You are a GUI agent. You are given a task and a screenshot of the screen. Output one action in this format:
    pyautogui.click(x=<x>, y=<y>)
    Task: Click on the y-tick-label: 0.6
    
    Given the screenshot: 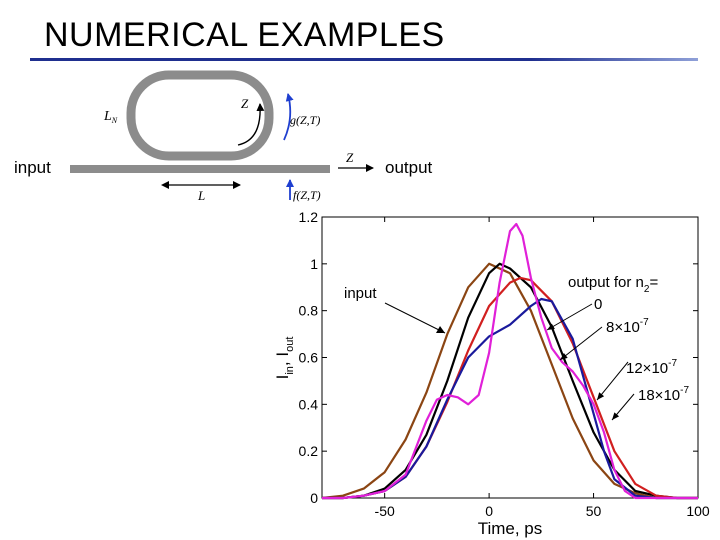 What is the action you would take?
    pyautogui.click(x=309, y=358)
    